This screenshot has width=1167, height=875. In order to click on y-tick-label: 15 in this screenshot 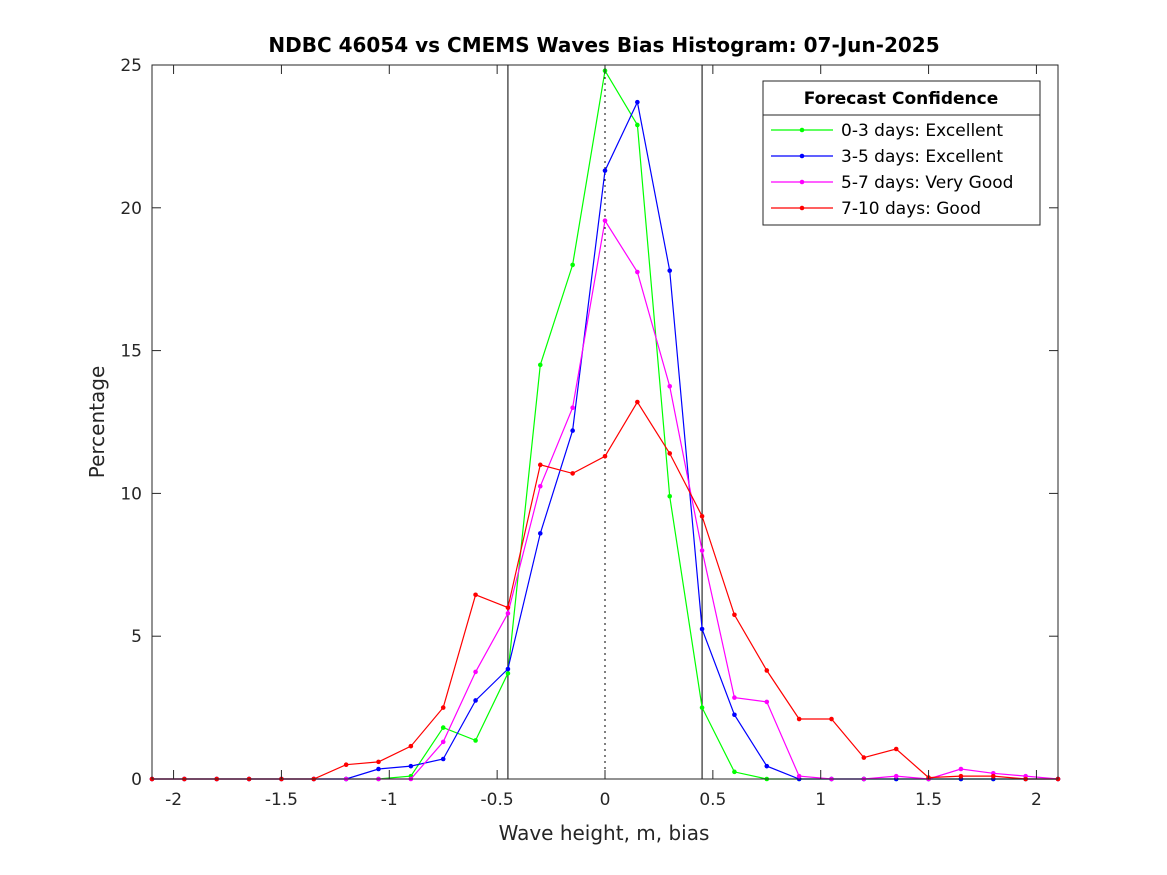, I will do `click(131, 352)`.